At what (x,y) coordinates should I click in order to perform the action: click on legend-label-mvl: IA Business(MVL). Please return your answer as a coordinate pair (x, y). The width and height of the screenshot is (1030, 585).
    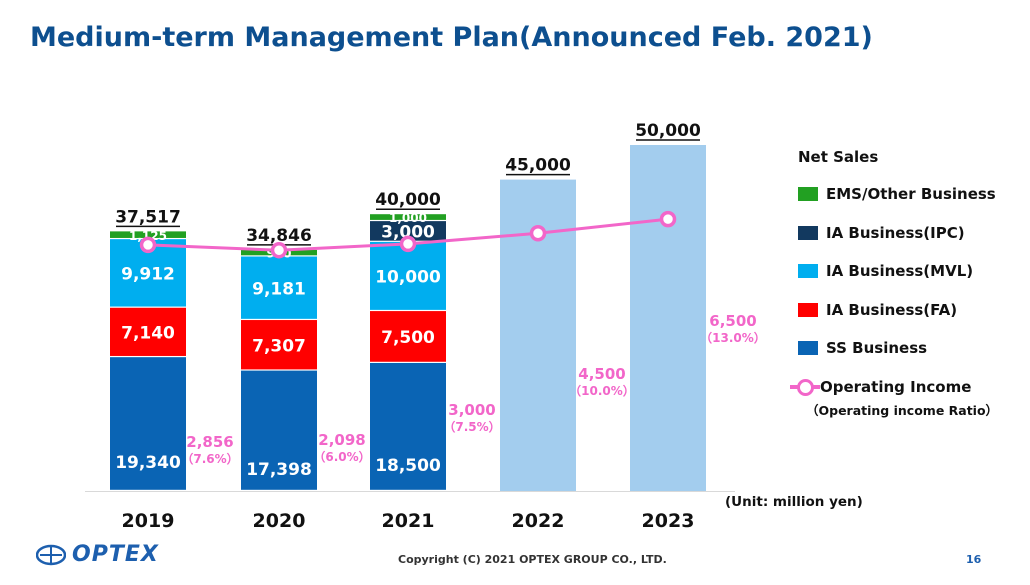
    Looking at the image, I should click on (900, 271).